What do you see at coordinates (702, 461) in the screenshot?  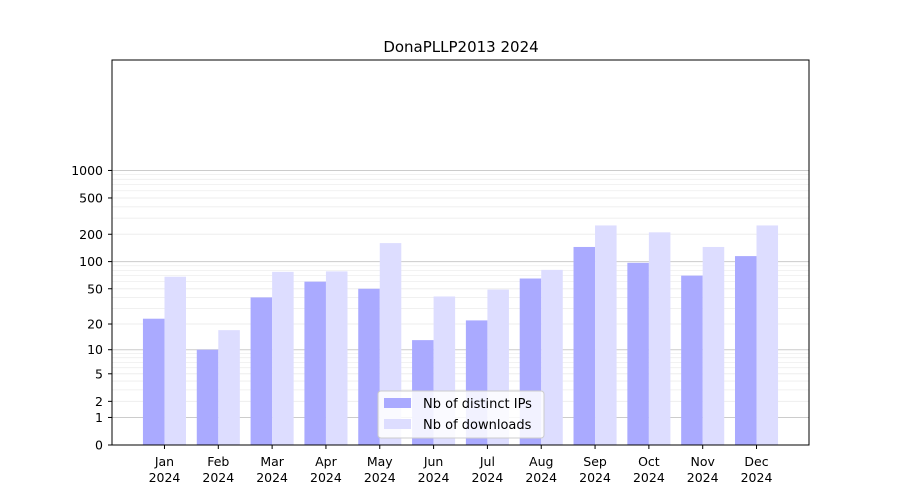 I see `x-tick-label-month: Nov` at bounding box center [702, 461].